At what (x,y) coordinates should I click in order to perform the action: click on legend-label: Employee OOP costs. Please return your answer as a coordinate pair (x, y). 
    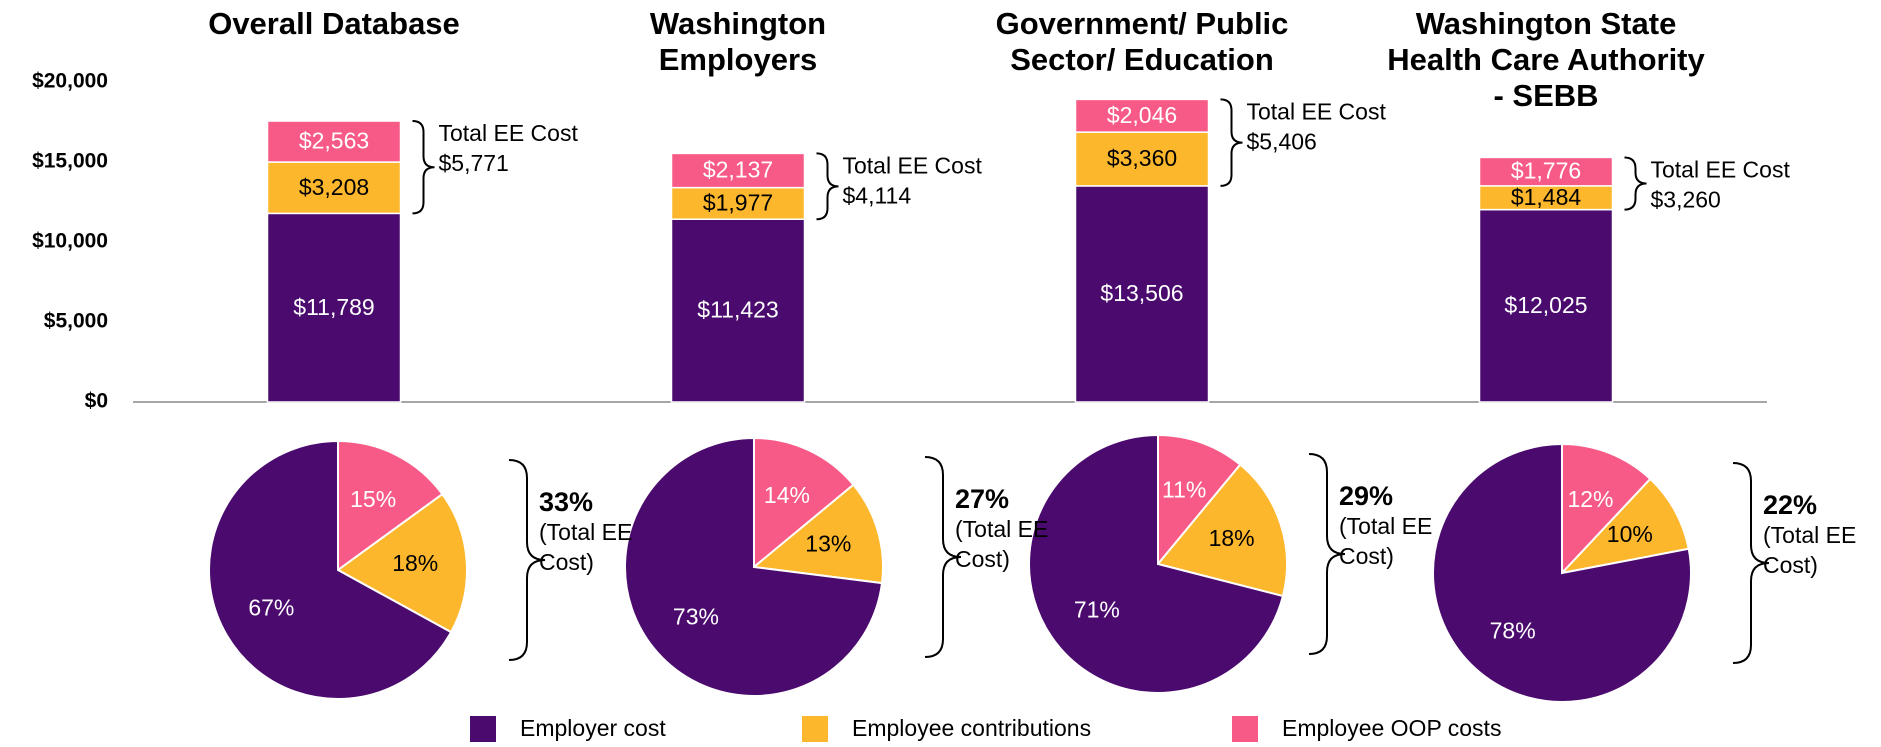
    Looking at the image, I should click on (1391, 728).